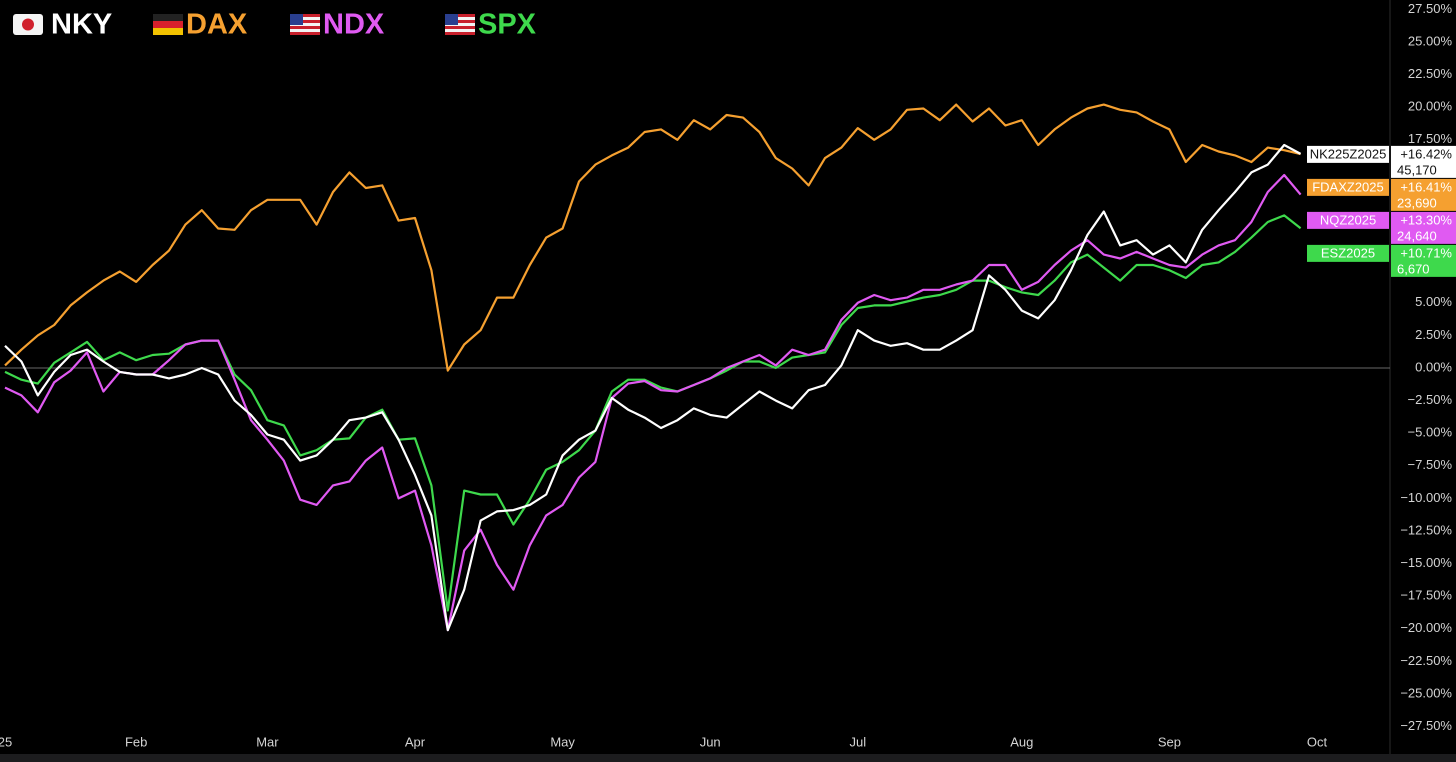  Describe the element at coordinates (1426, 529) in the screenshot. I see `y-tick-label: −12.50%` at that location.